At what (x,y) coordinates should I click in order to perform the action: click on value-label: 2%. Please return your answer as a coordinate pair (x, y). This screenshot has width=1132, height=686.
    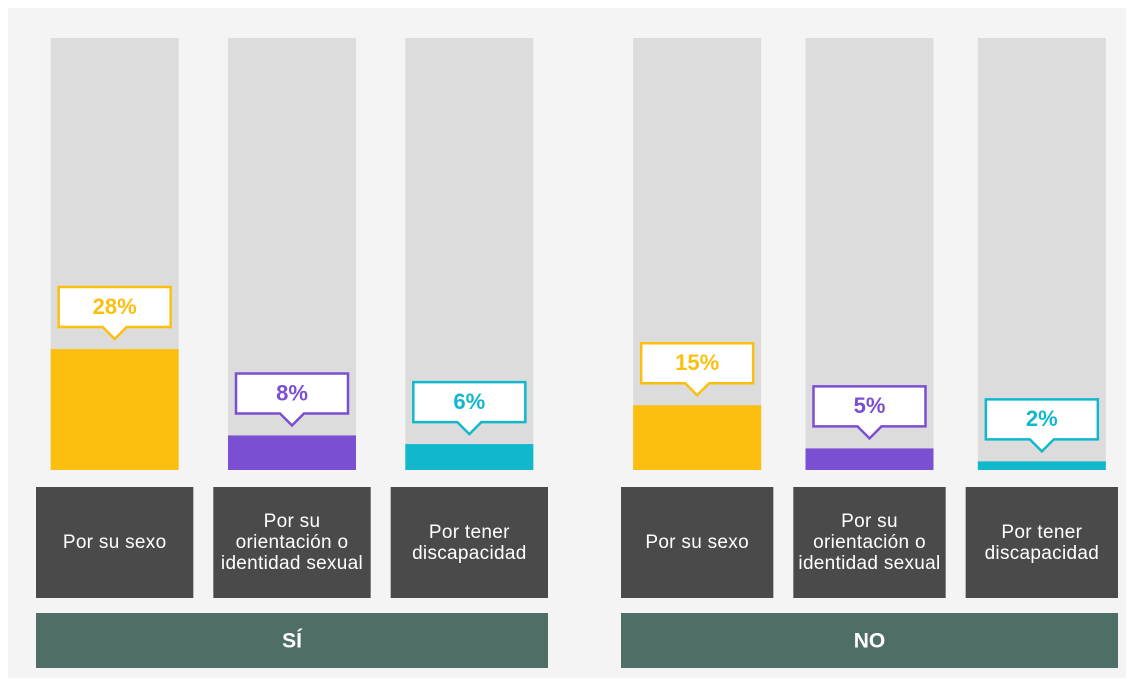
    Looking at the image, I should click on (1042, 418).